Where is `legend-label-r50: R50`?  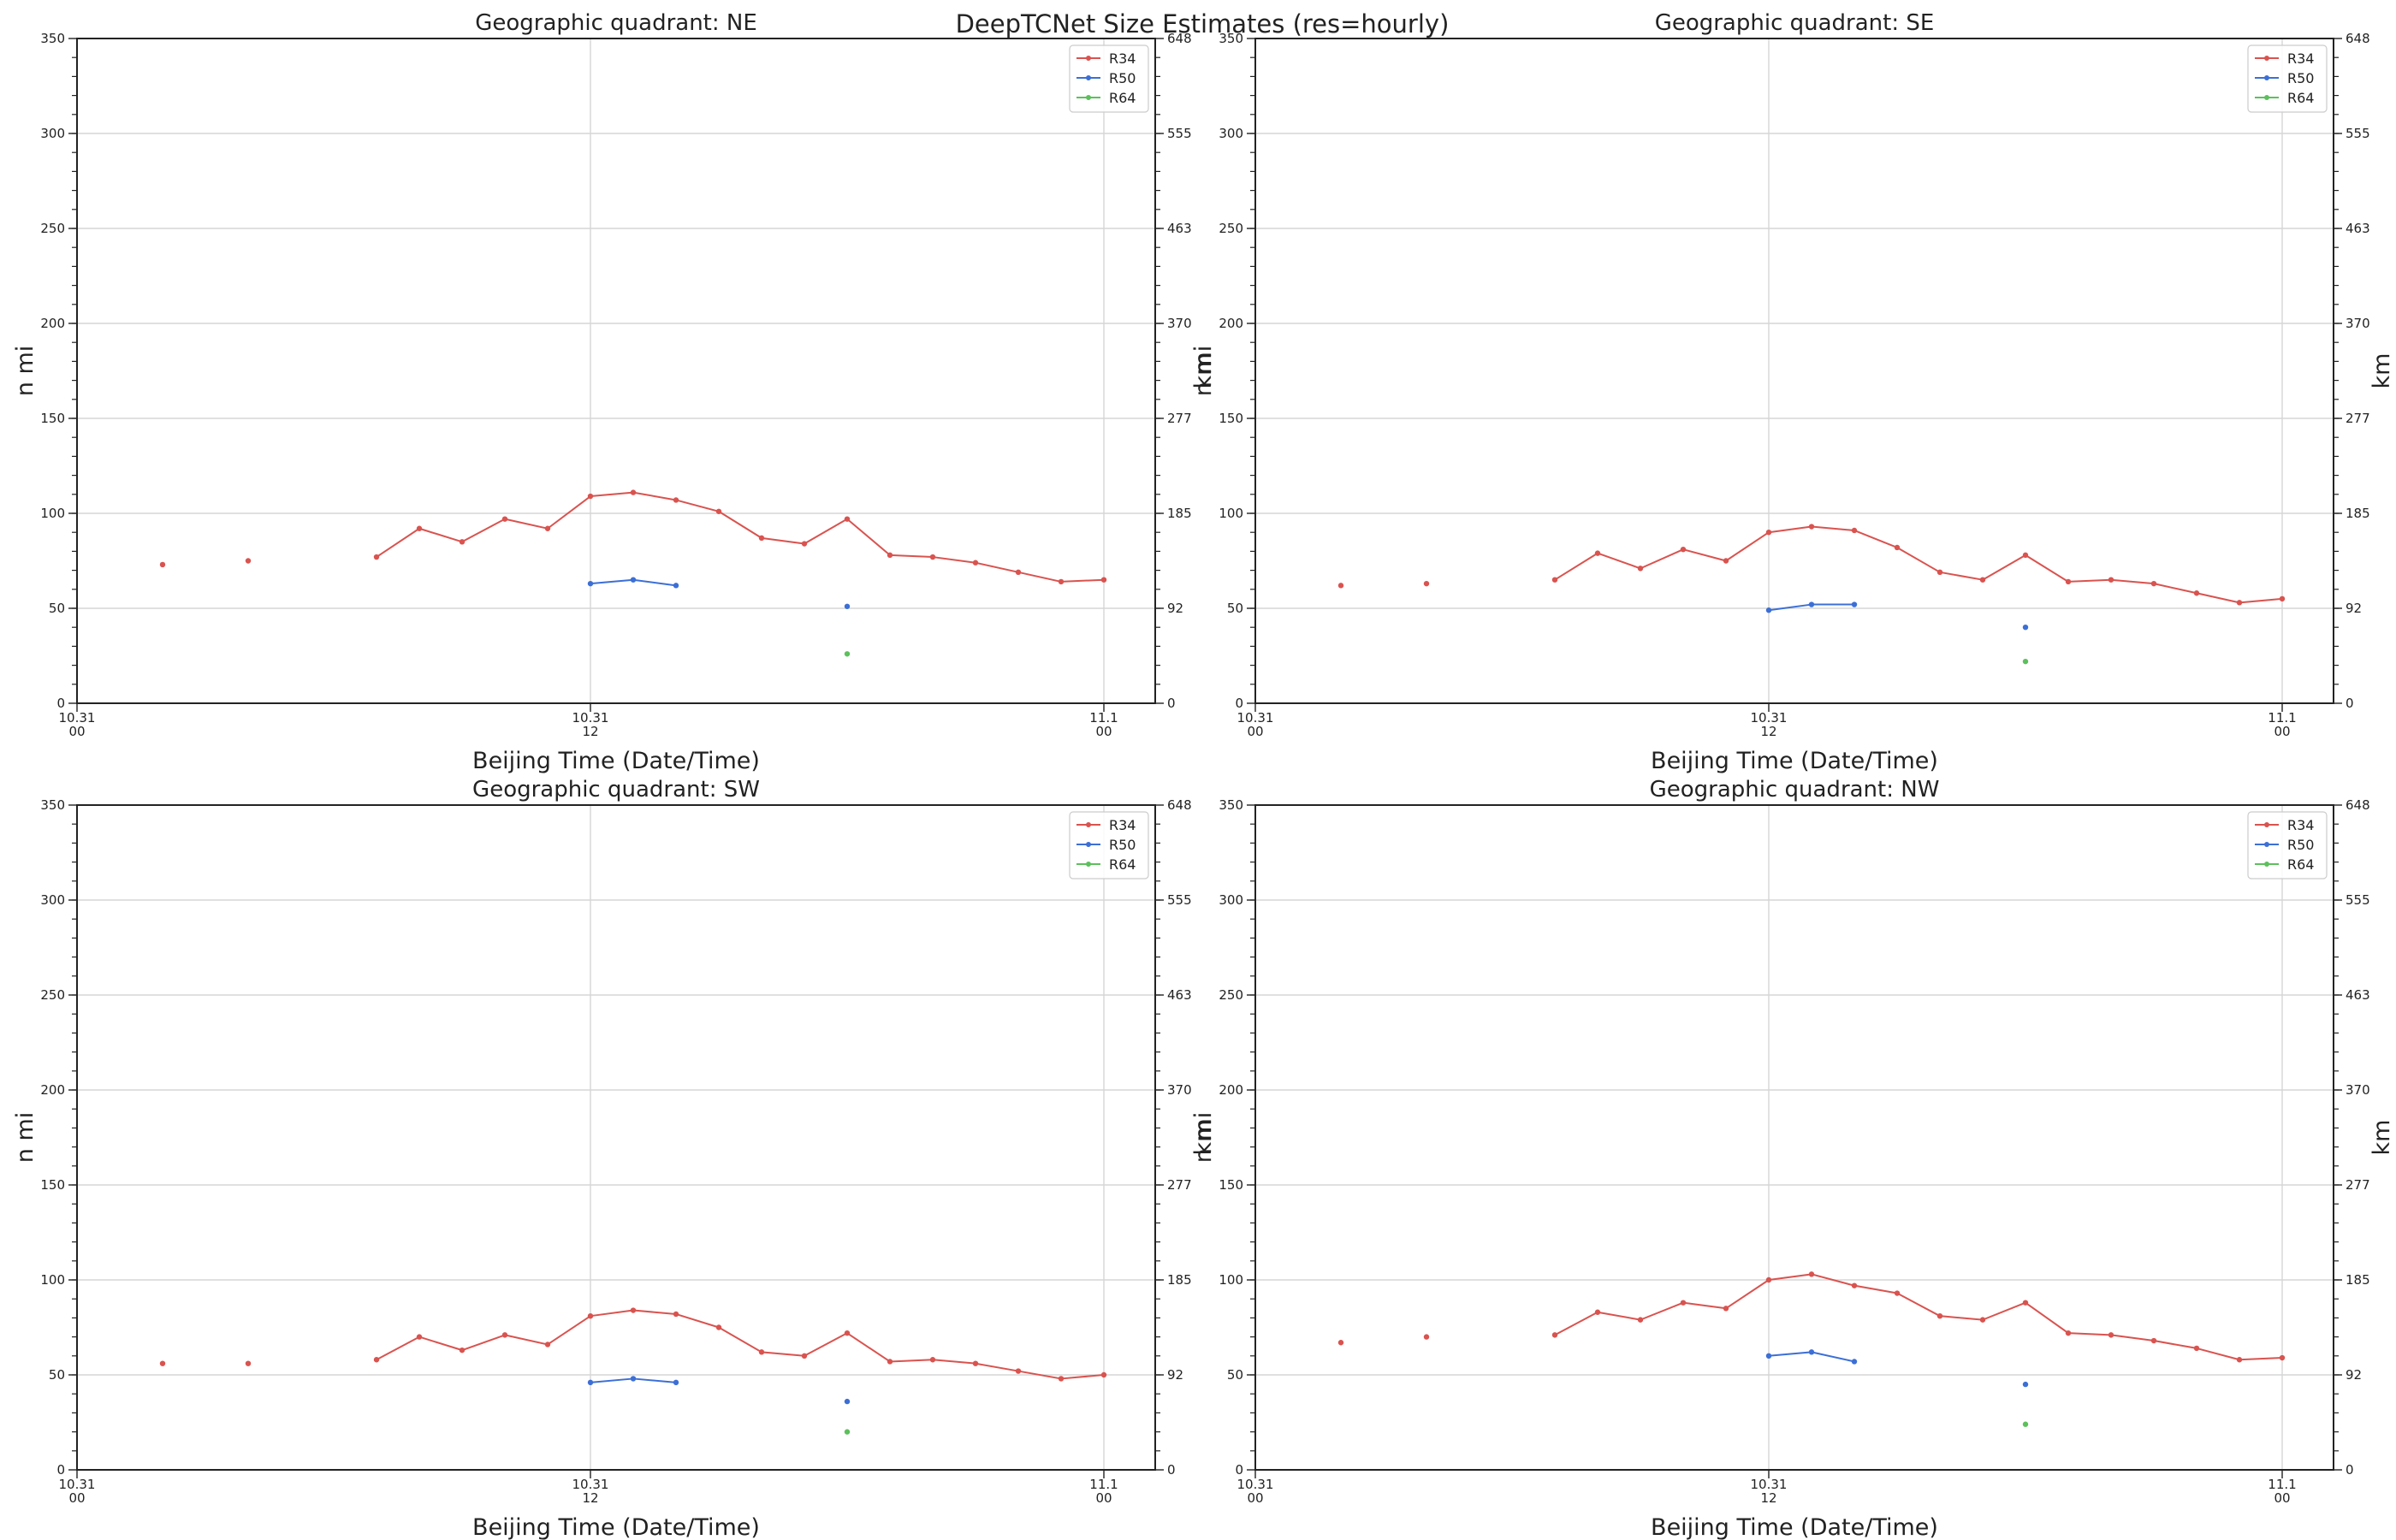
legend-label-r50: R50 is located at coordinates (2300, 845).